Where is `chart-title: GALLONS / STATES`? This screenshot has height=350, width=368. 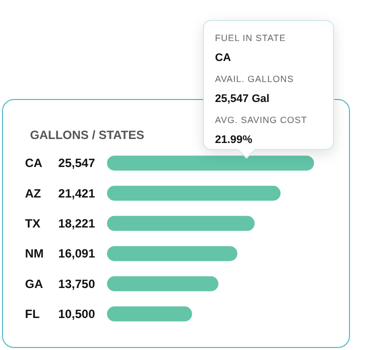
chart-title: GALLONS / STATES is located at coordinates (87, 135).